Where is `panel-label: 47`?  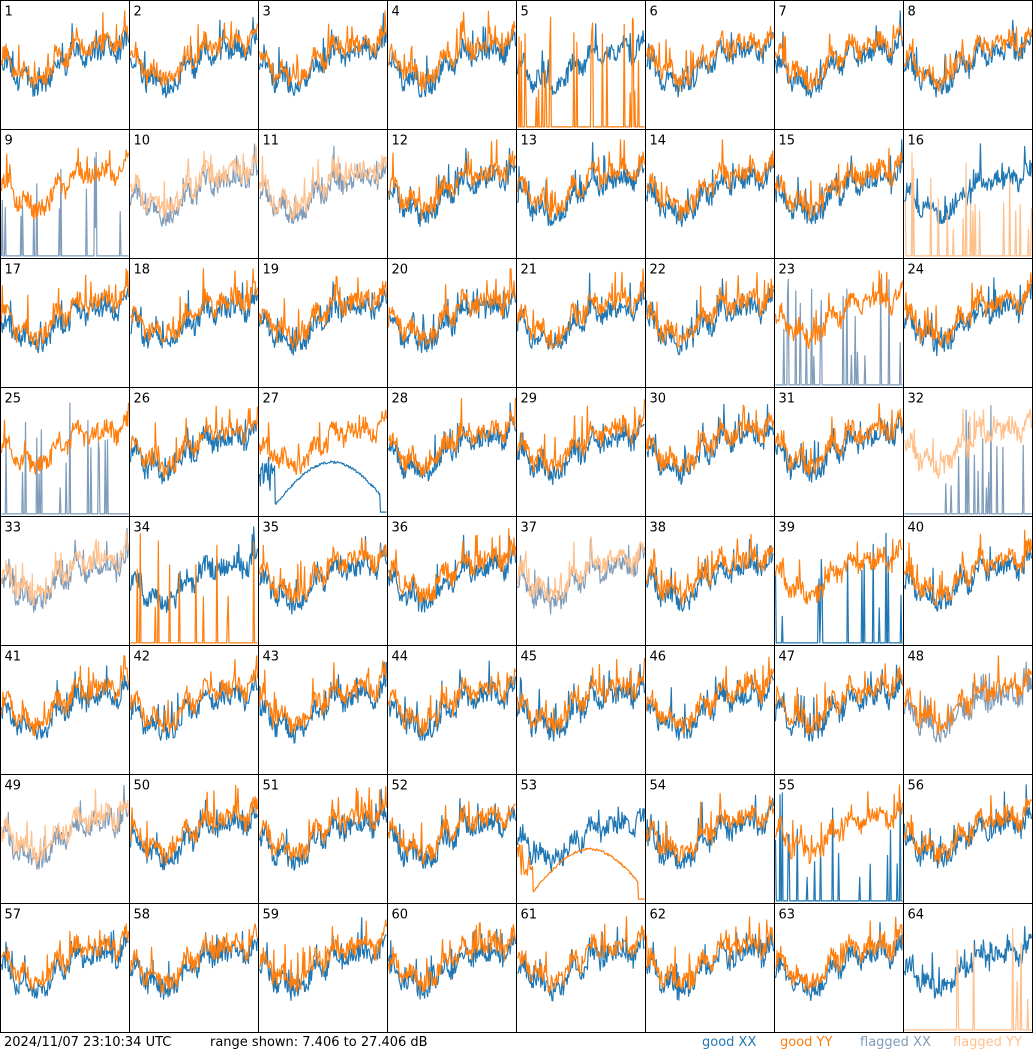 panel-label: 47 is located at coordinates (787, 657).